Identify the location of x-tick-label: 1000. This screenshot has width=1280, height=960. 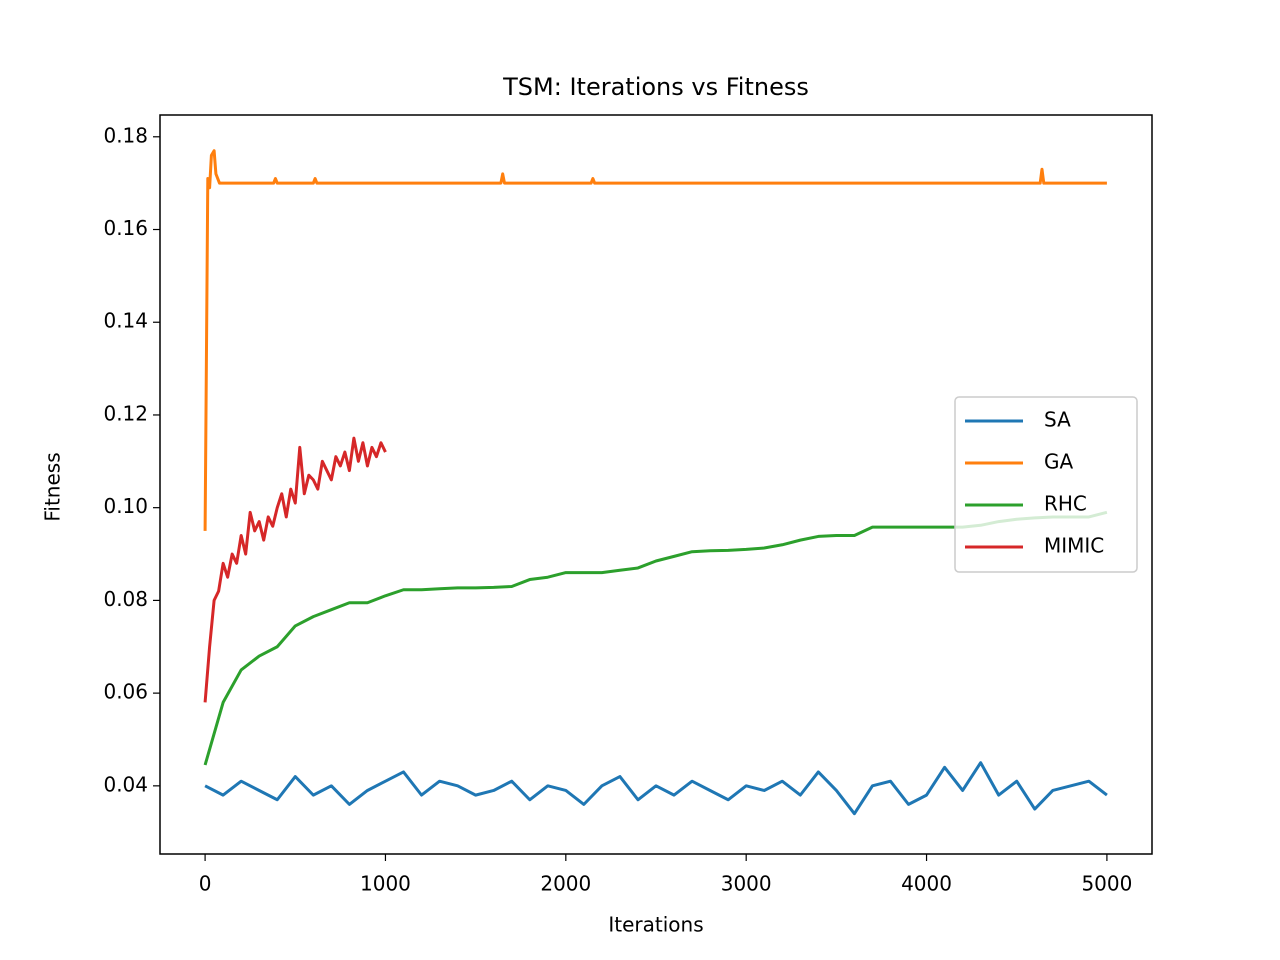
(385, 884).